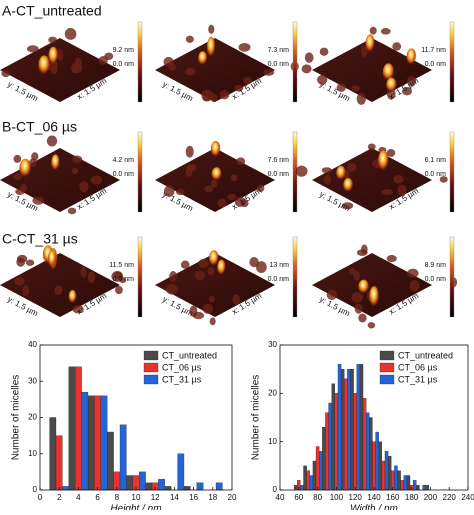 The width and height of the screenshot is (474, 515). I want to click on x-tick-label: 200, so click(431, 497).